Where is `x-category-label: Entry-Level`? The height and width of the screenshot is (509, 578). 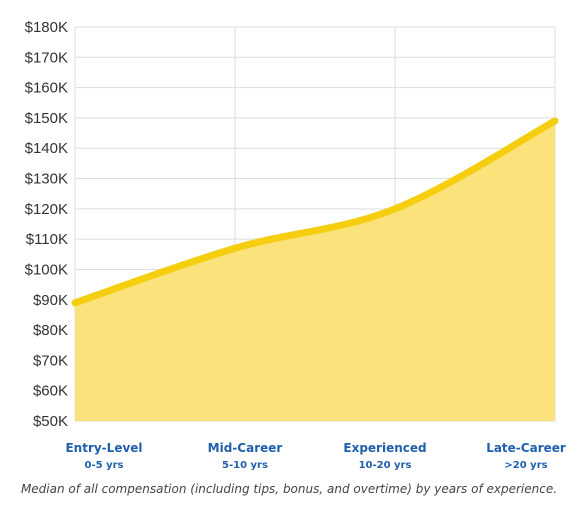 x-category-label: Entry-Level is located at coordinates (103, 448).